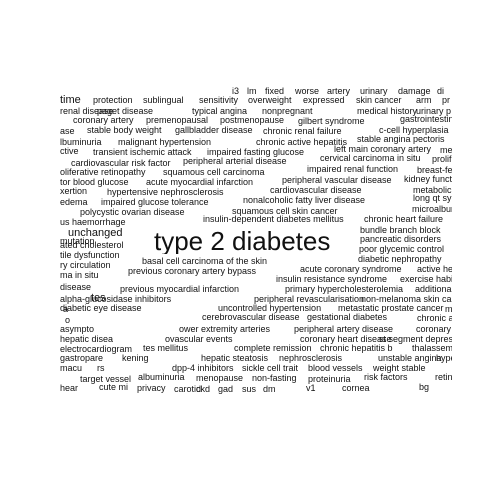  Describe the element at coordinates (434, 170) in the screenshot. I see `cloud-word: breast-fe` at that location.